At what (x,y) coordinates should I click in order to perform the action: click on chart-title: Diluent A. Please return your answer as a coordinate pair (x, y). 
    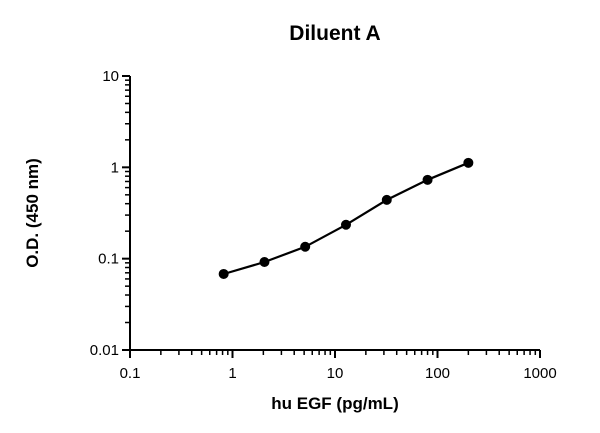
    Looking at the image, I should click on (334, 33).